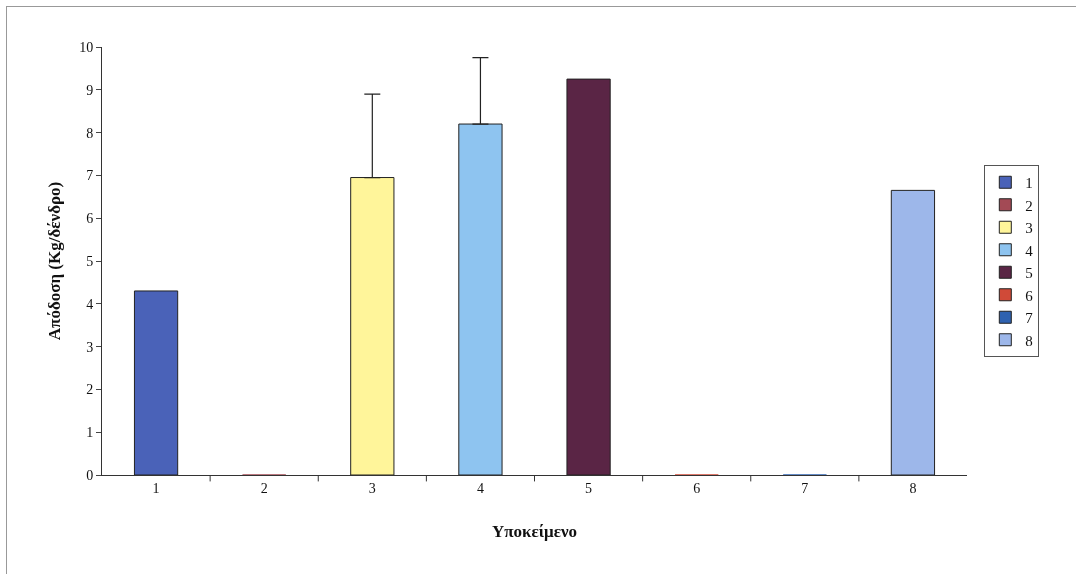 Image resolution: width=1084 pixels, height=582 pixels. Describe the element at coordinates (90, 390) in the screenshot. I see `y-tick-label: 2` at that location.